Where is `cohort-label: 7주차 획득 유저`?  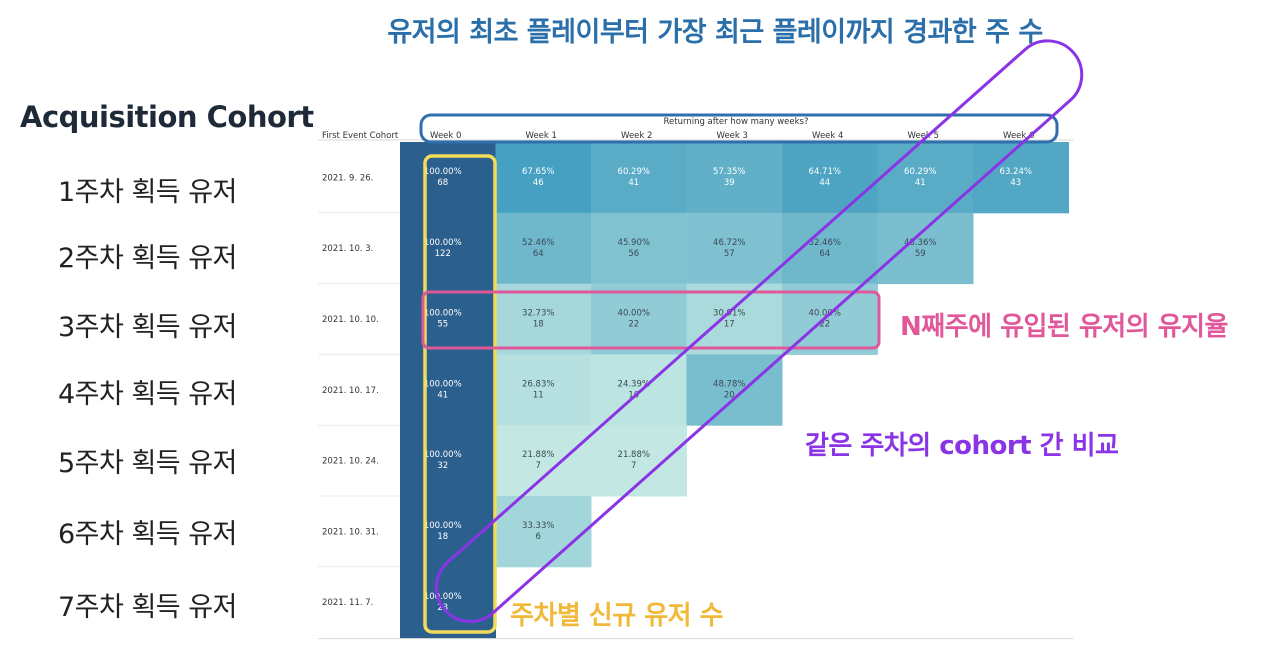
cohort-label: 7주차 획득 유저 is located at coordinates (147, 607).